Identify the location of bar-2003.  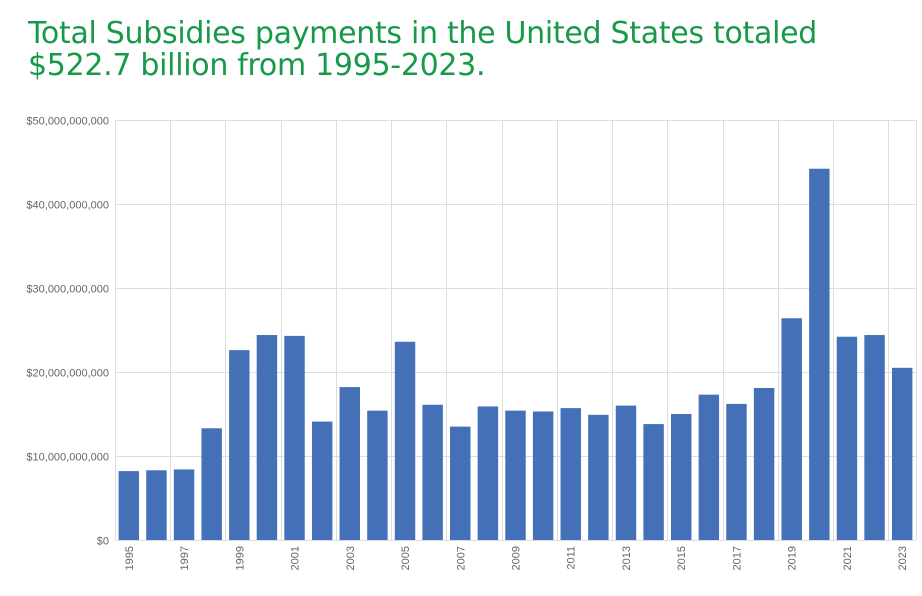
(349, 463).